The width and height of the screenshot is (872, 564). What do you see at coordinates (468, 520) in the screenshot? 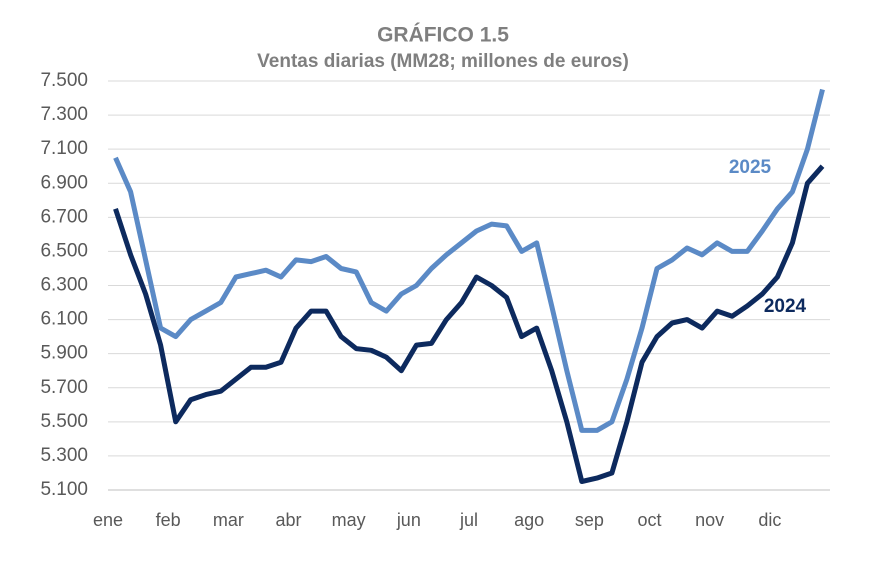
I see `x-tick-label: jul` at bounding box center [468, 520].